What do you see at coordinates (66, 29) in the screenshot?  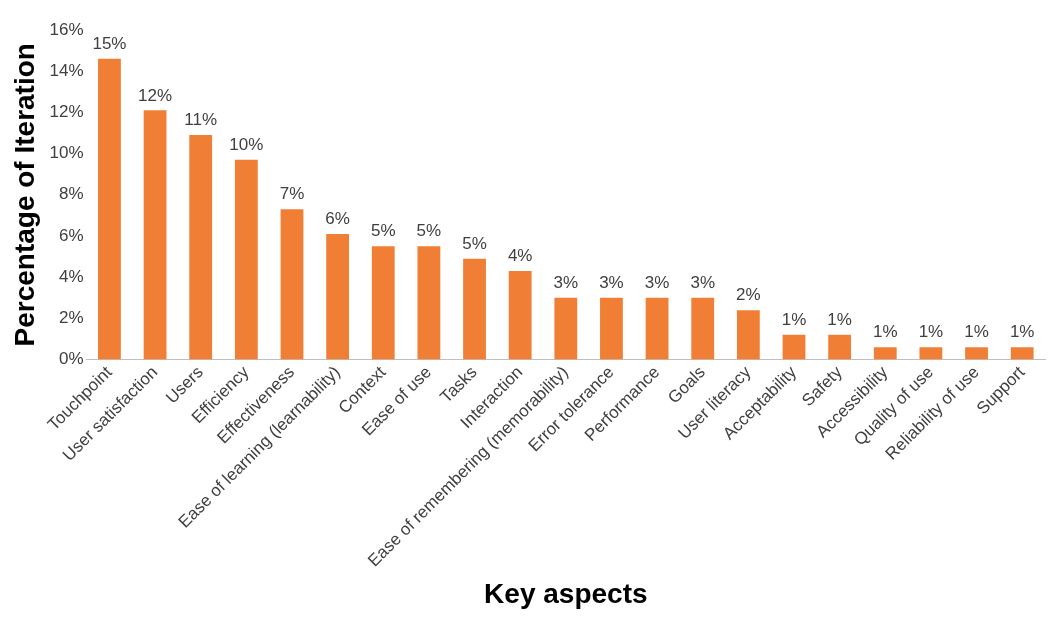 I see `y-tick-label: 16%` at bounding box center [66, 29].